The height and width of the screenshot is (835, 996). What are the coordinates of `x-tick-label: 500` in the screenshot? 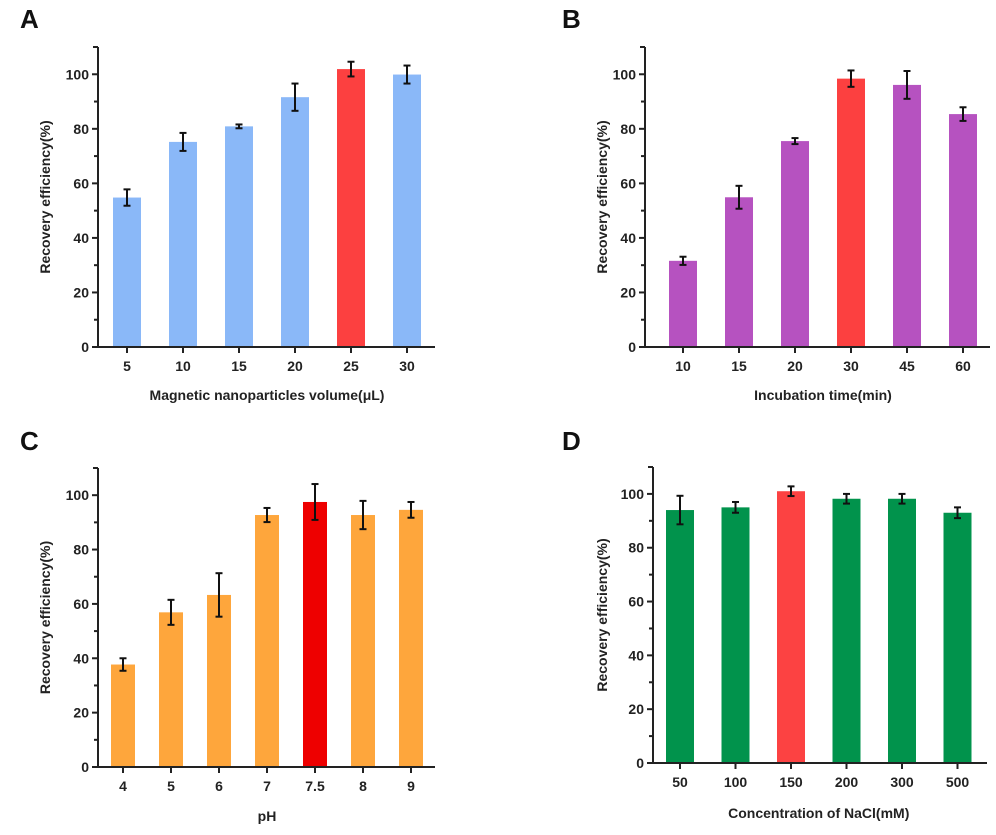 It's located at (958, 782).